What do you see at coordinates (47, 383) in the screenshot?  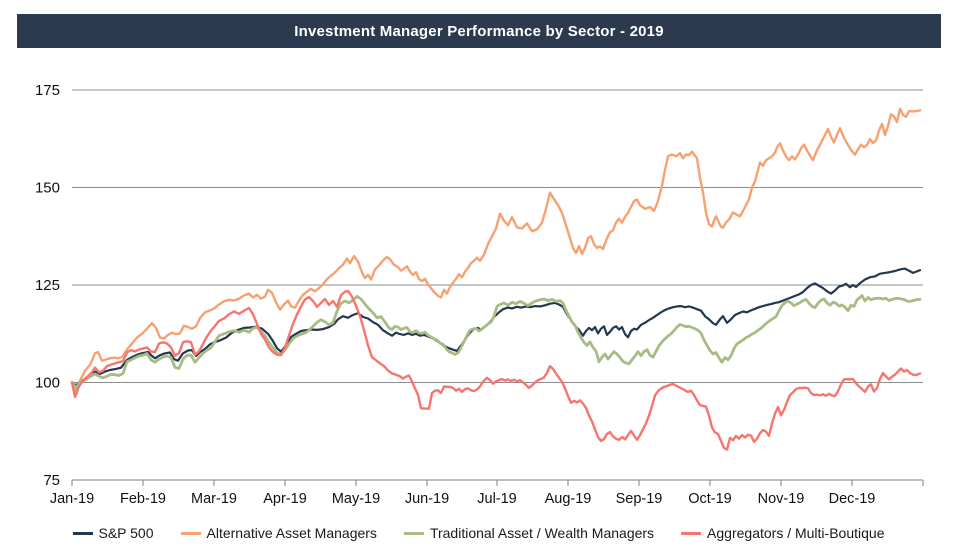 I see `y-axis-label-100: 100` at bounding box center [47, 383].